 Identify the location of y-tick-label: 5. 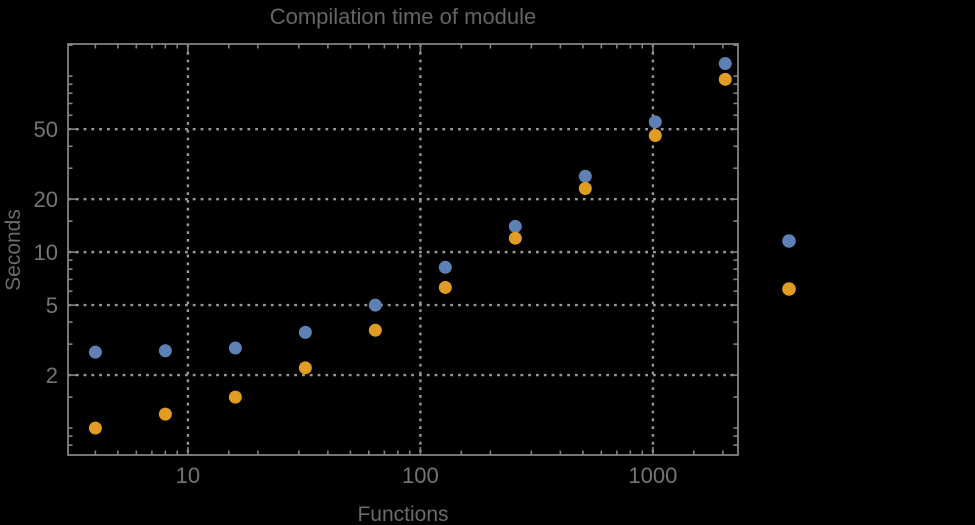
(52, 305).